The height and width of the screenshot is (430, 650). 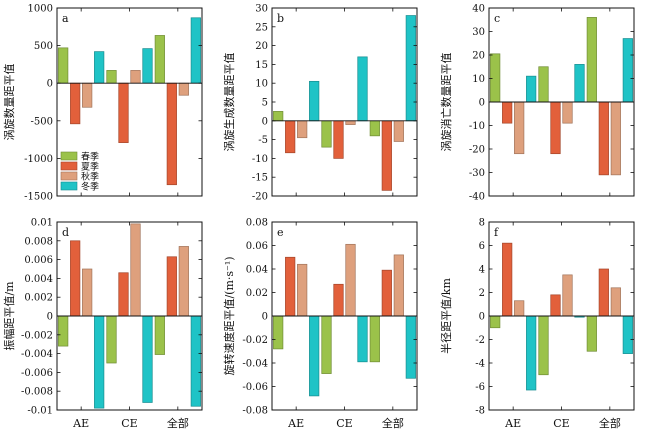 I want to click on panel-c: -40 -30 -20 -10 0 10 20 30 40 c 涡旋消亡数量距平值, so click(x=537, y=103).